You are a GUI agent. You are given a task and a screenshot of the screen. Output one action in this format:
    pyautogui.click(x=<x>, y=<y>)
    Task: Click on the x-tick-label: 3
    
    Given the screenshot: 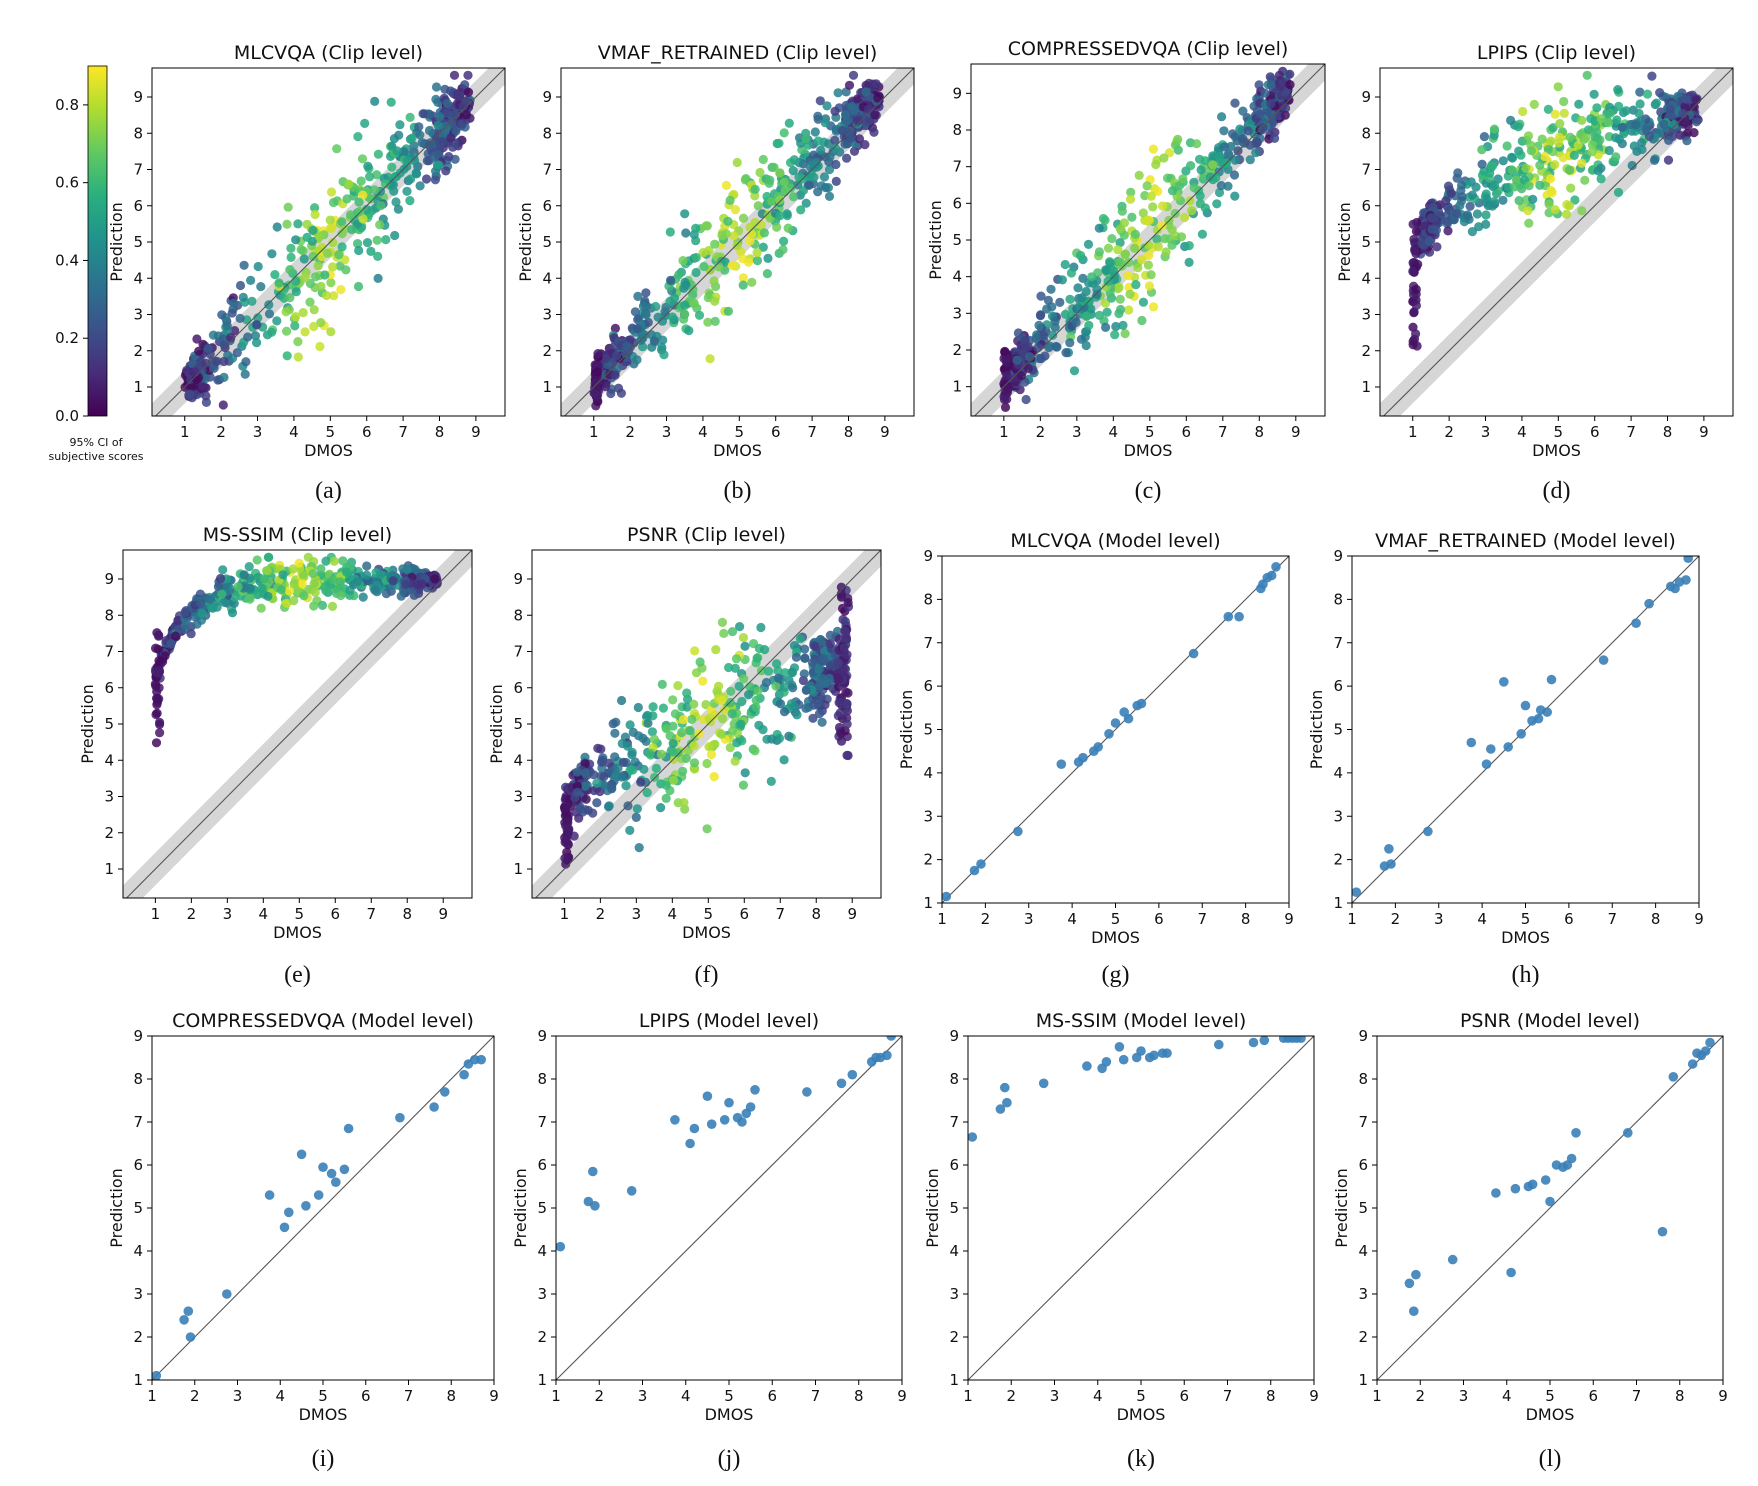 What is the action you would take?
    pyautogui.click(x=1464, y=1396)
    